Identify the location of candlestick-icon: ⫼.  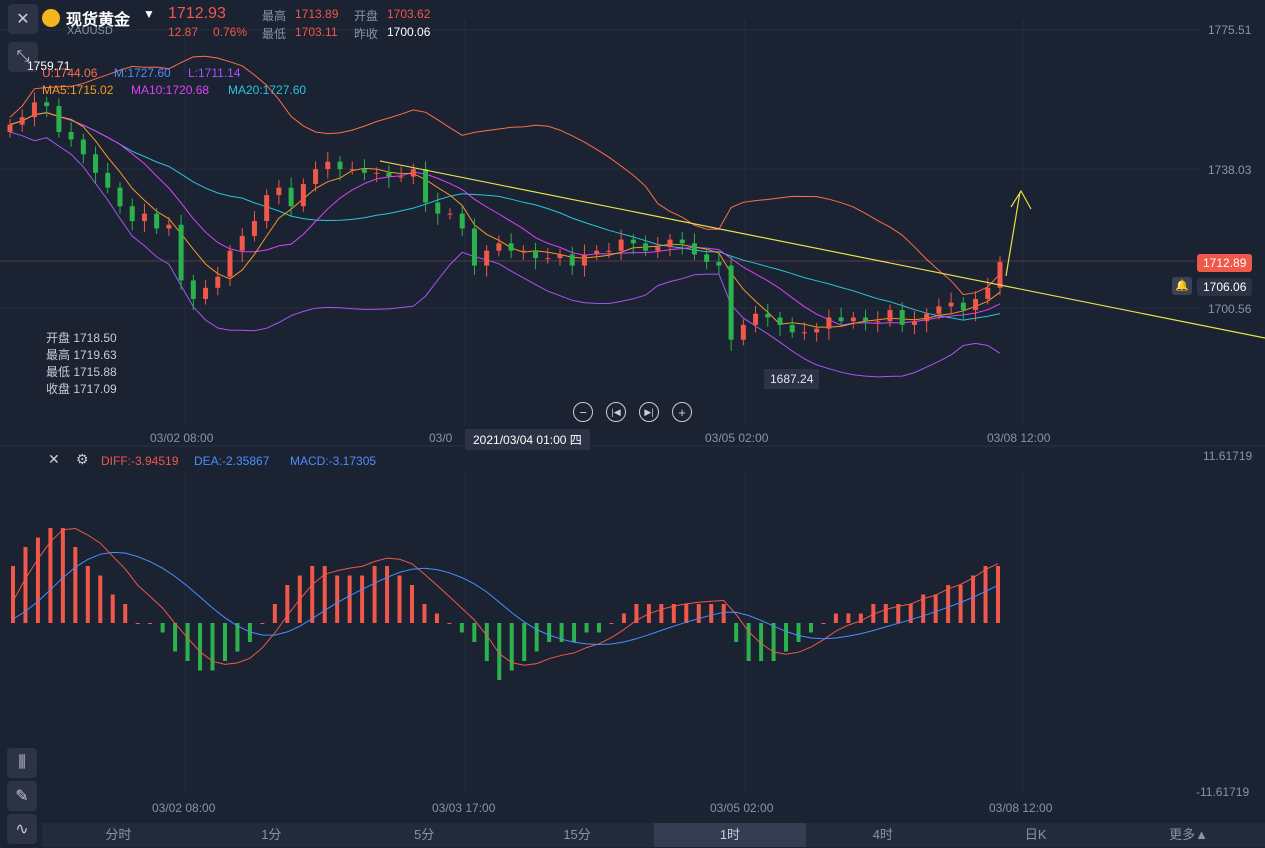
(22, 762).